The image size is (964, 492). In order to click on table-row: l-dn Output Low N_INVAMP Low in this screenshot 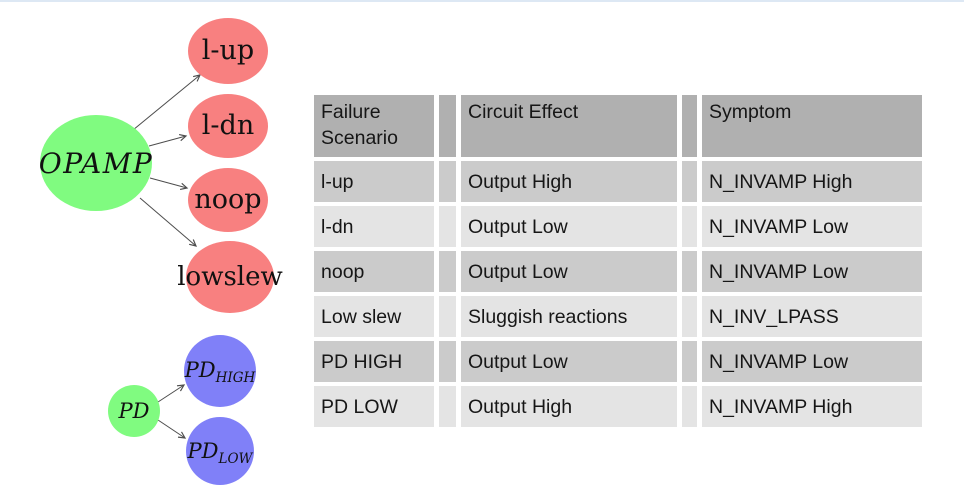, I will do `click(618, 226)`.